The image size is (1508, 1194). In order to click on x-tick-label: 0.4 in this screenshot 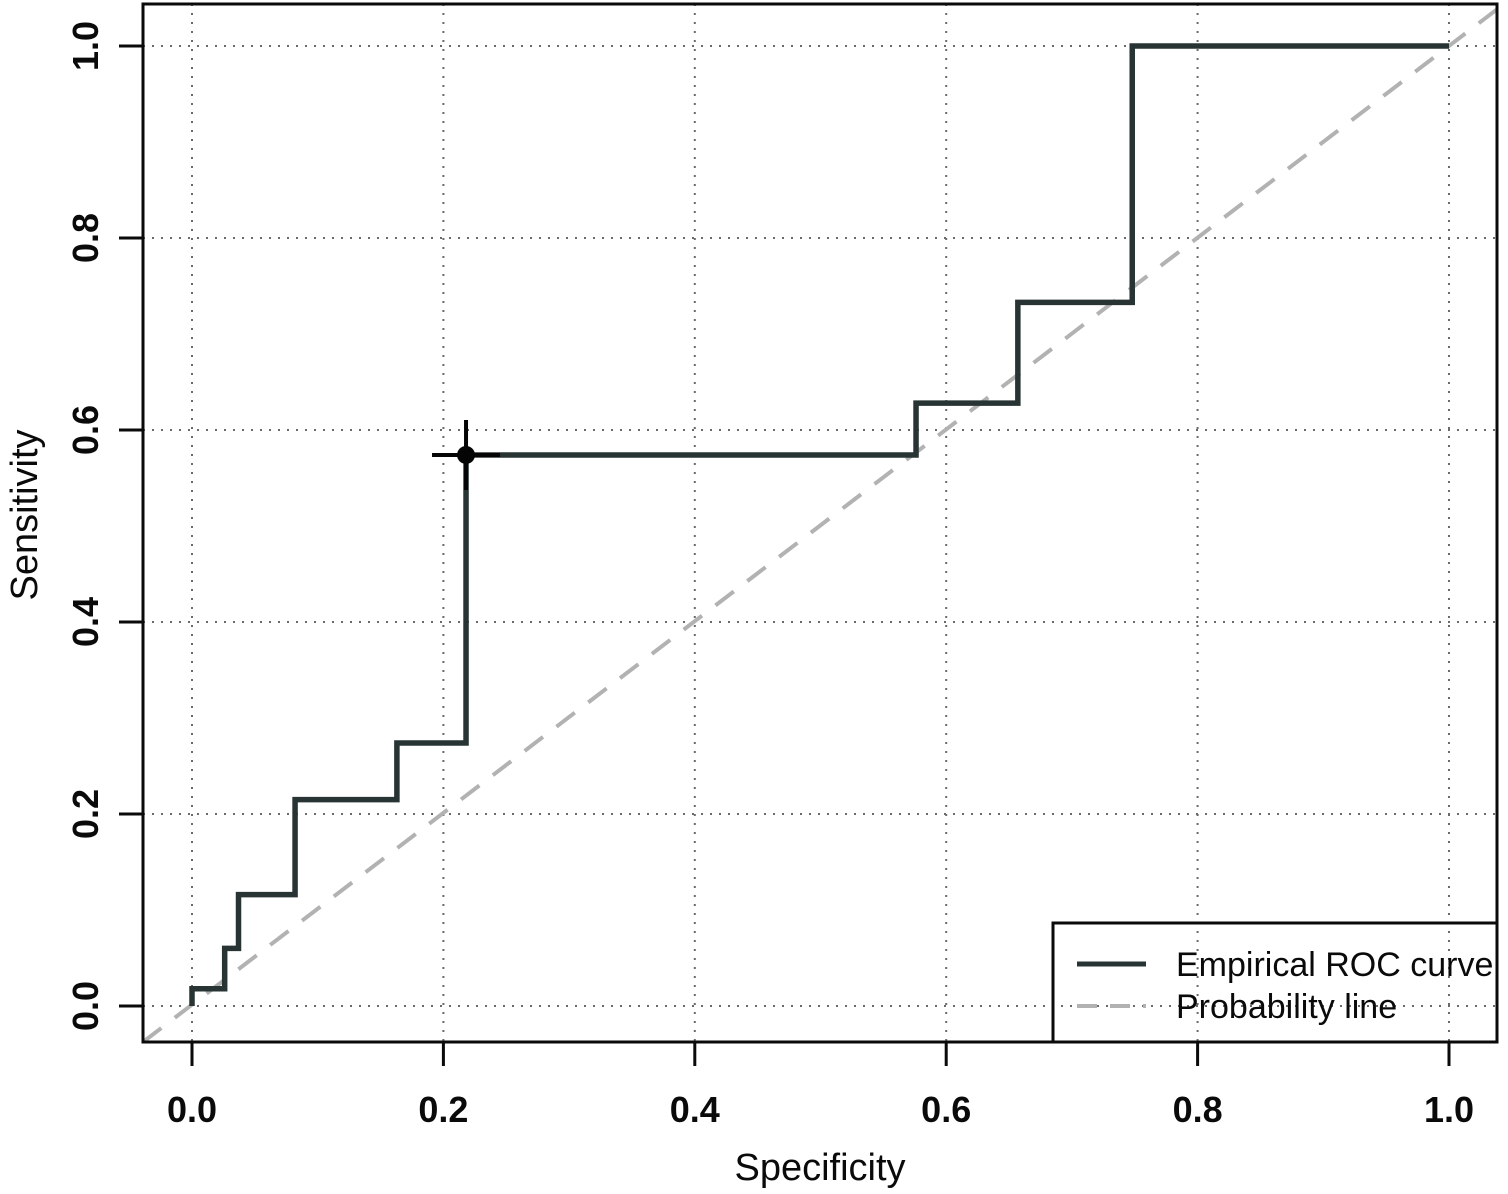, I will do `click(695, 1109)`.